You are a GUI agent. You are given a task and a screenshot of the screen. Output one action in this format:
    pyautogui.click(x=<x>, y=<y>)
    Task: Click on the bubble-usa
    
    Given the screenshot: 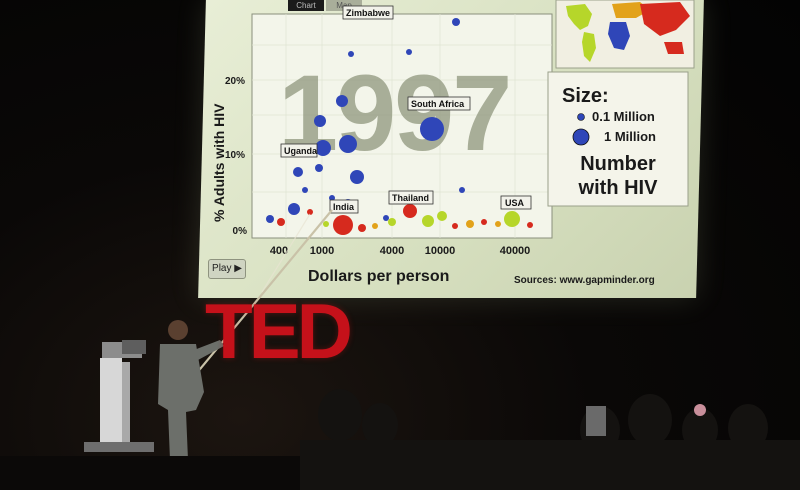 What is the action you would take?
    pyautogui.click(x=512, y=219)
    